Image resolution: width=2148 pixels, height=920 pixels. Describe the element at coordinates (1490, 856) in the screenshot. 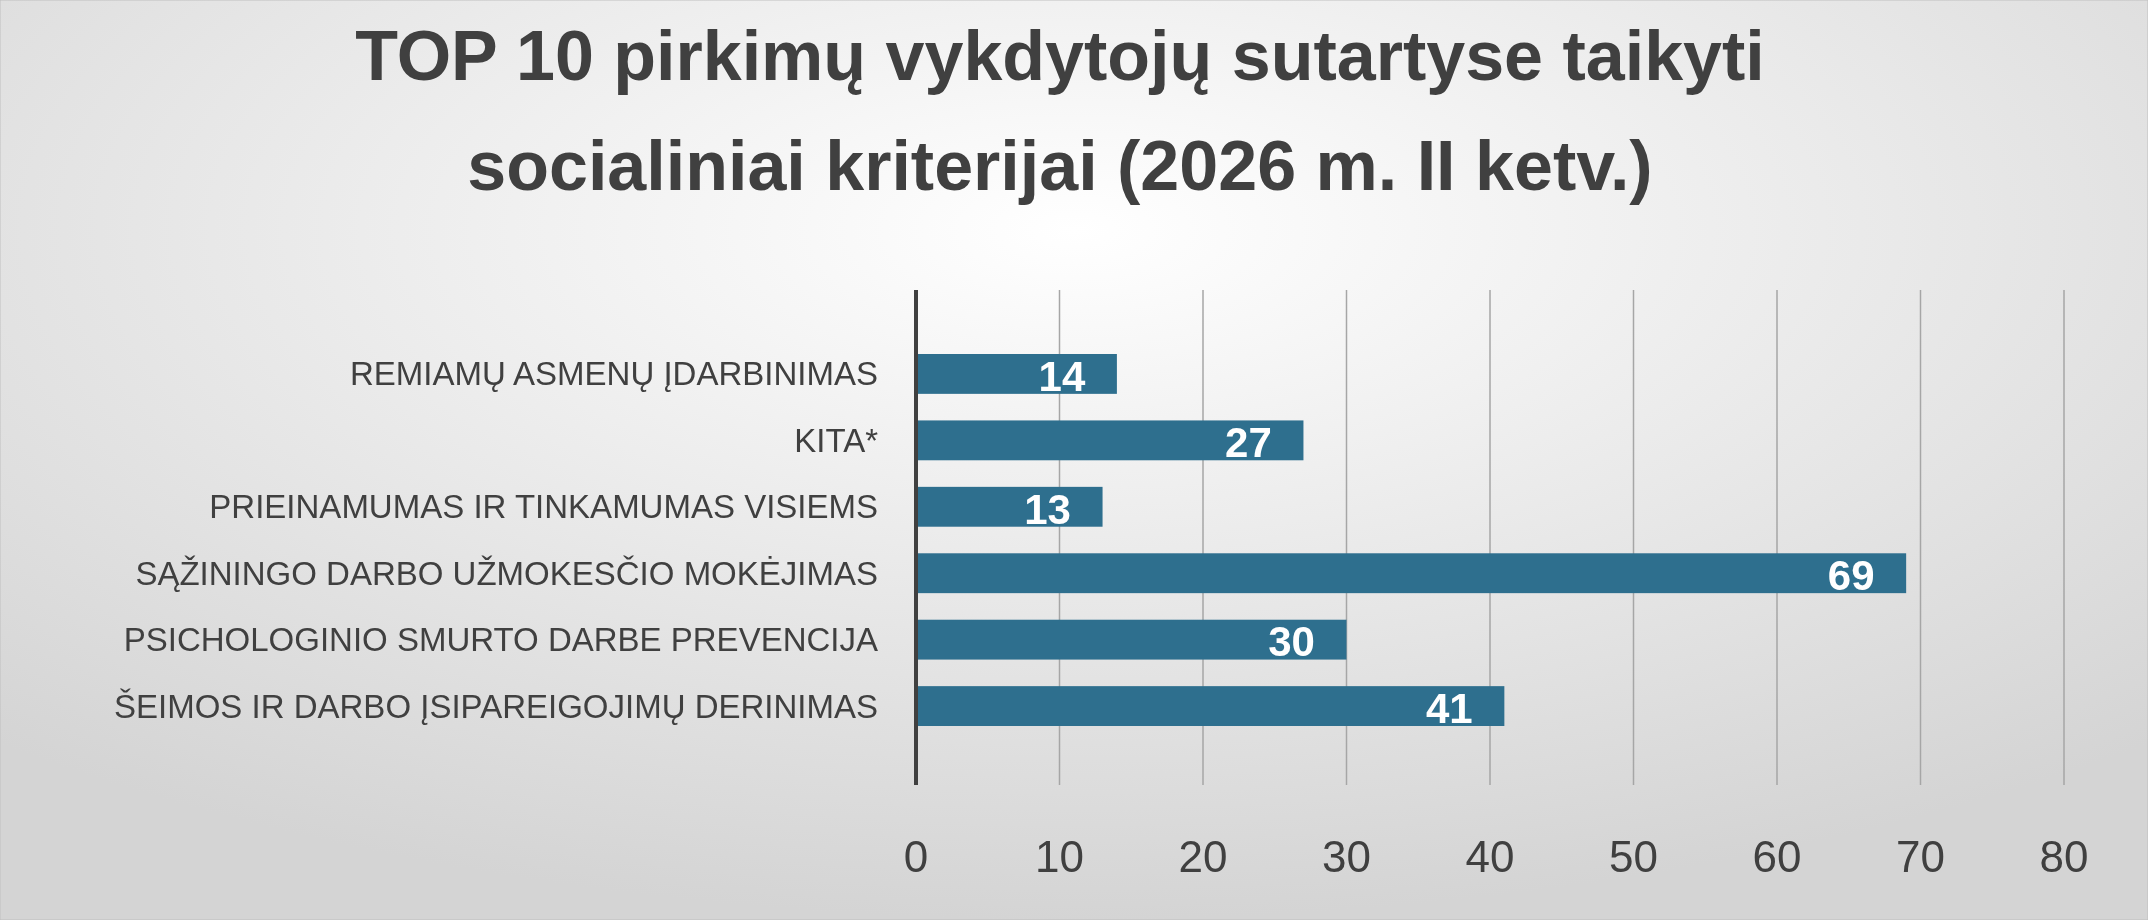

I see `x-tick-label: 40` at that location.